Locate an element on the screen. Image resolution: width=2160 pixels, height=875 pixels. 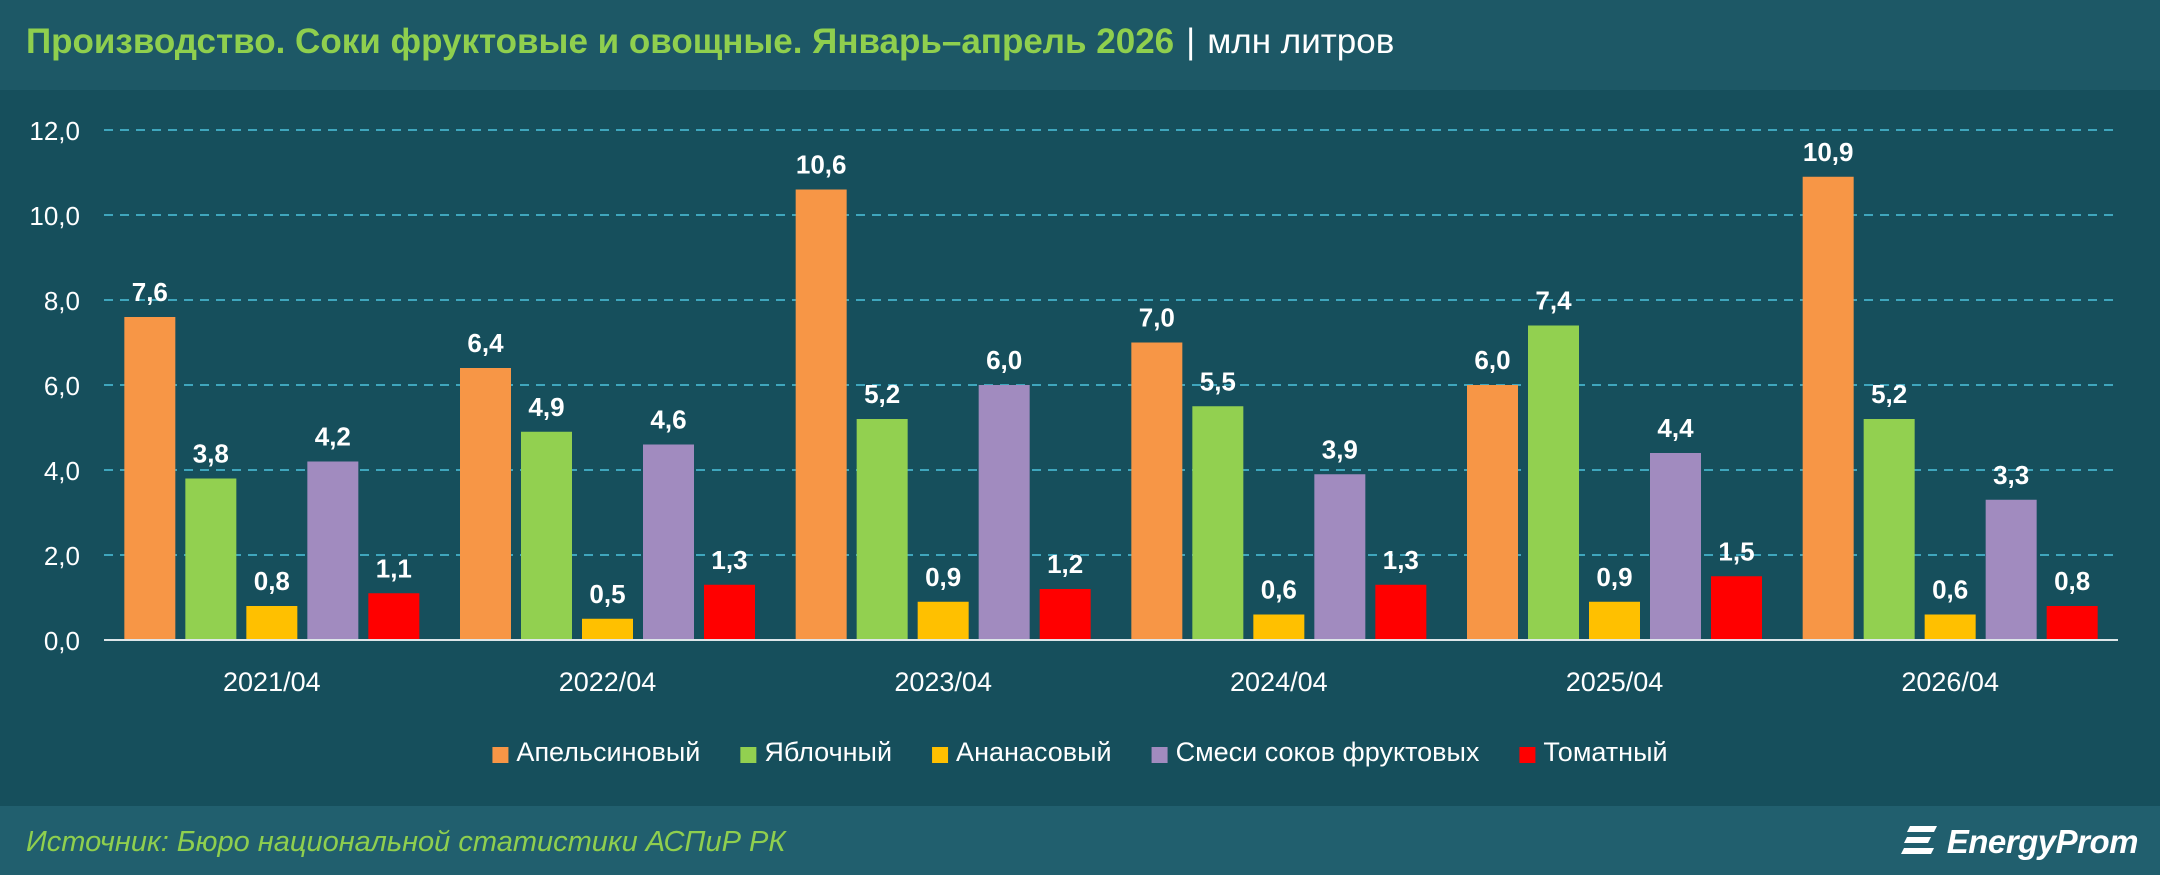
data-label: 4,4 is located at coordinates (1675, 428).